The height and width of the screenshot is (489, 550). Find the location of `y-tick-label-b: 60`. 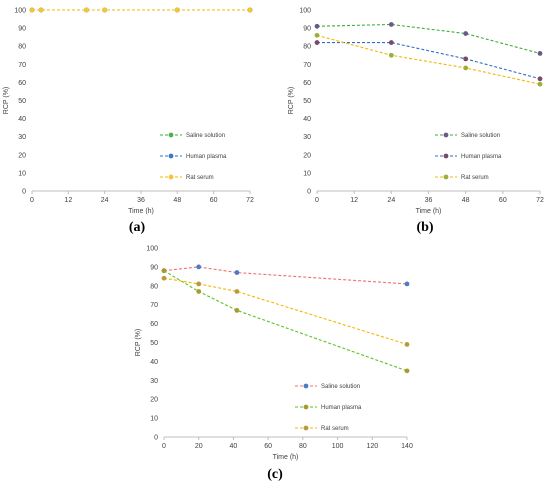

y-tick-label-b: 60 is located at coordinates (307, 83).